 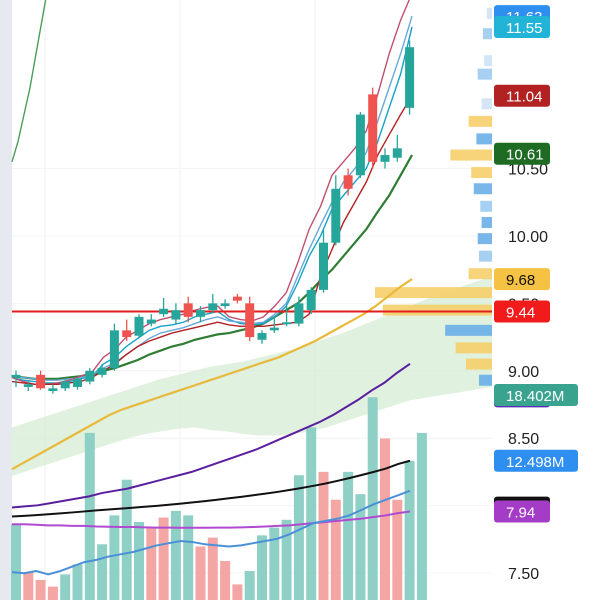 I want to click on y-tick-label: 7.50, so click(x=523, y=574).